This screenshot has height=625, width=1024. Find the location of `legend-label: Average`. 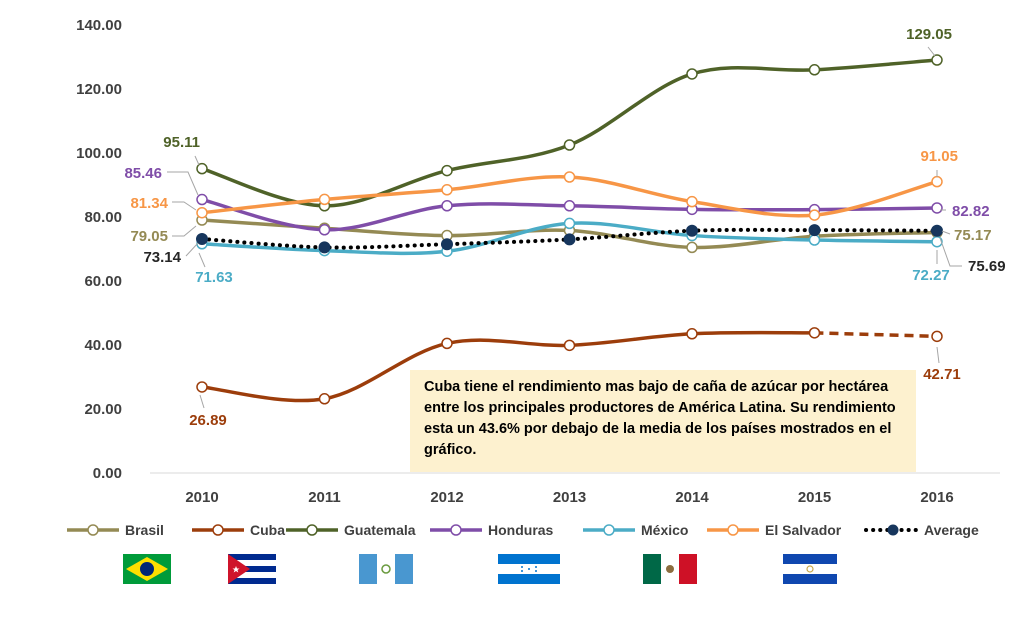

legend-label: Average is located at coordinates (951, 530).